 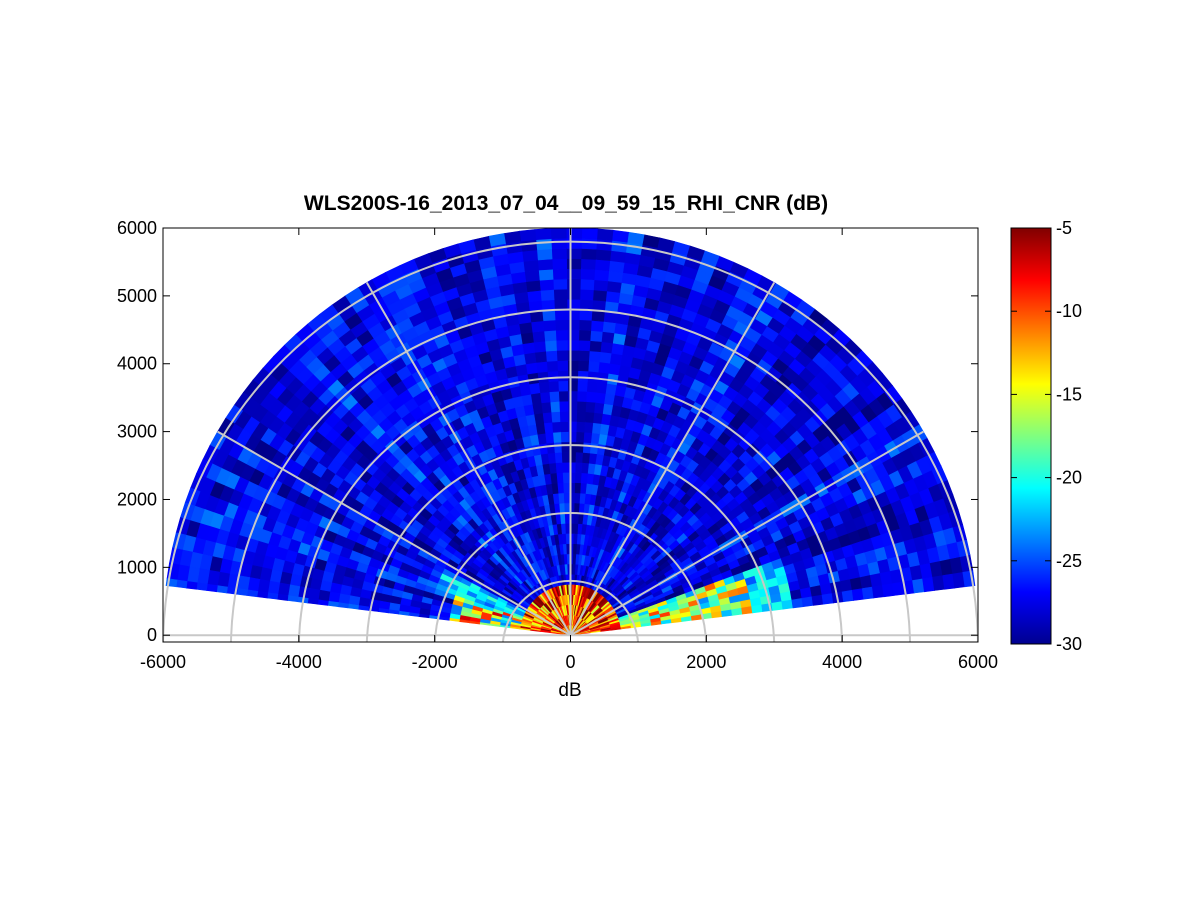 What do you see at coordinates (137, 228) in the screenshot?
I see `y-tick-label: 6000` at bounding box center [137, 228].